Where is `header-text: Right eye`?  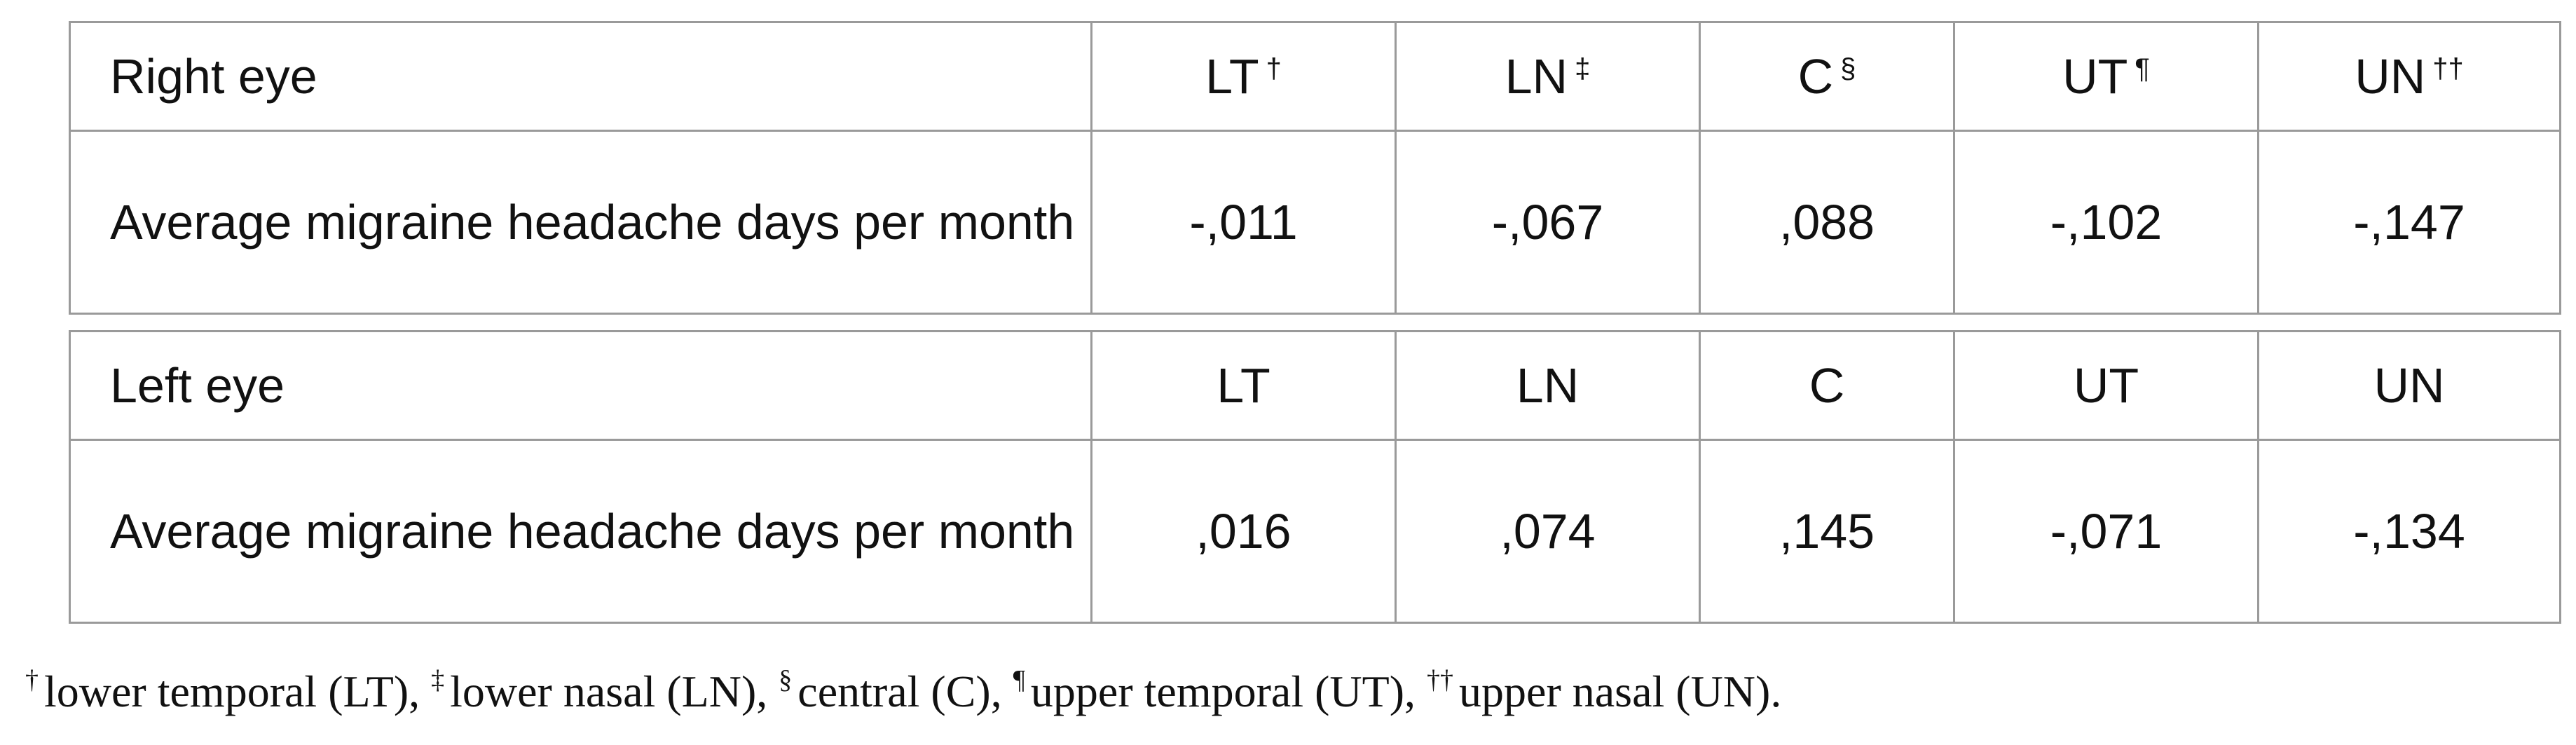 header-text: Right eye is located at coordinates (213, 76).